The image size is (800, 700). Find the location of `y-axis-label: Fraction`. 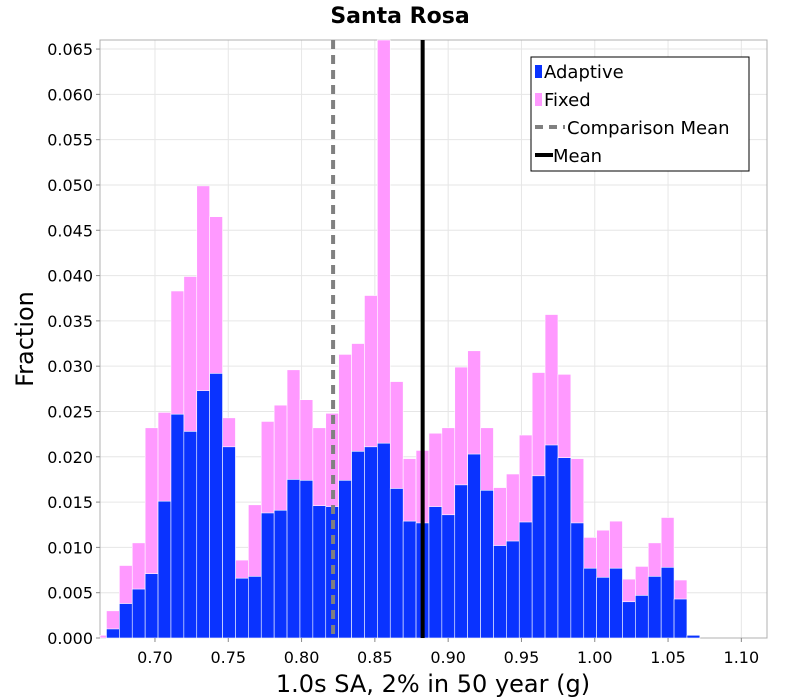

y-axis-label: Fraction is located at coordinates (25, 339).